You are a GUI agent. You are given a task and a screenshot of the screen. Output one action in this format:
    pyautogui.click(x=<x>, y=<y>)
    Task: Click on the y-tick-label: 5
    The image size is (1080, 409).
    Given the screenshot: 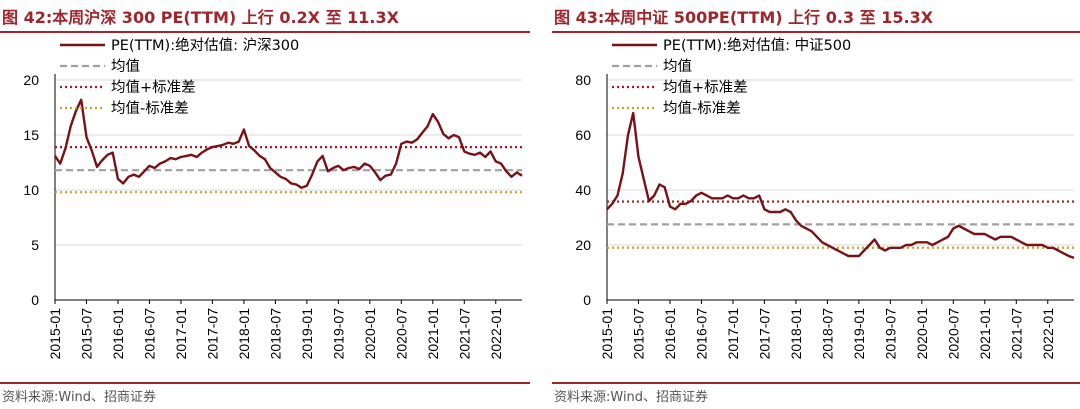 What is the action you would take?
    pyautogui.click(x=35, y=245)
    